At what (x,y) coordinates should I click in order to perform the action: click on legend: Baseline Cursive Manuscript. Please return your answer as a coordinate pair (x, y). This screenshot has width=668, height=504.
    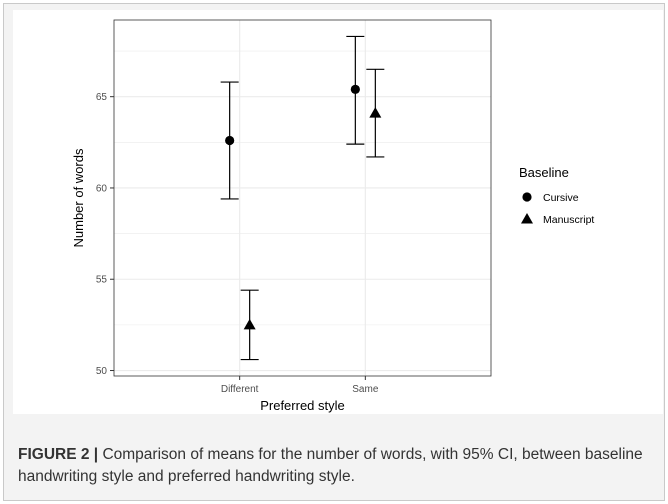
    Looking at the image, I should click on (556, 195).